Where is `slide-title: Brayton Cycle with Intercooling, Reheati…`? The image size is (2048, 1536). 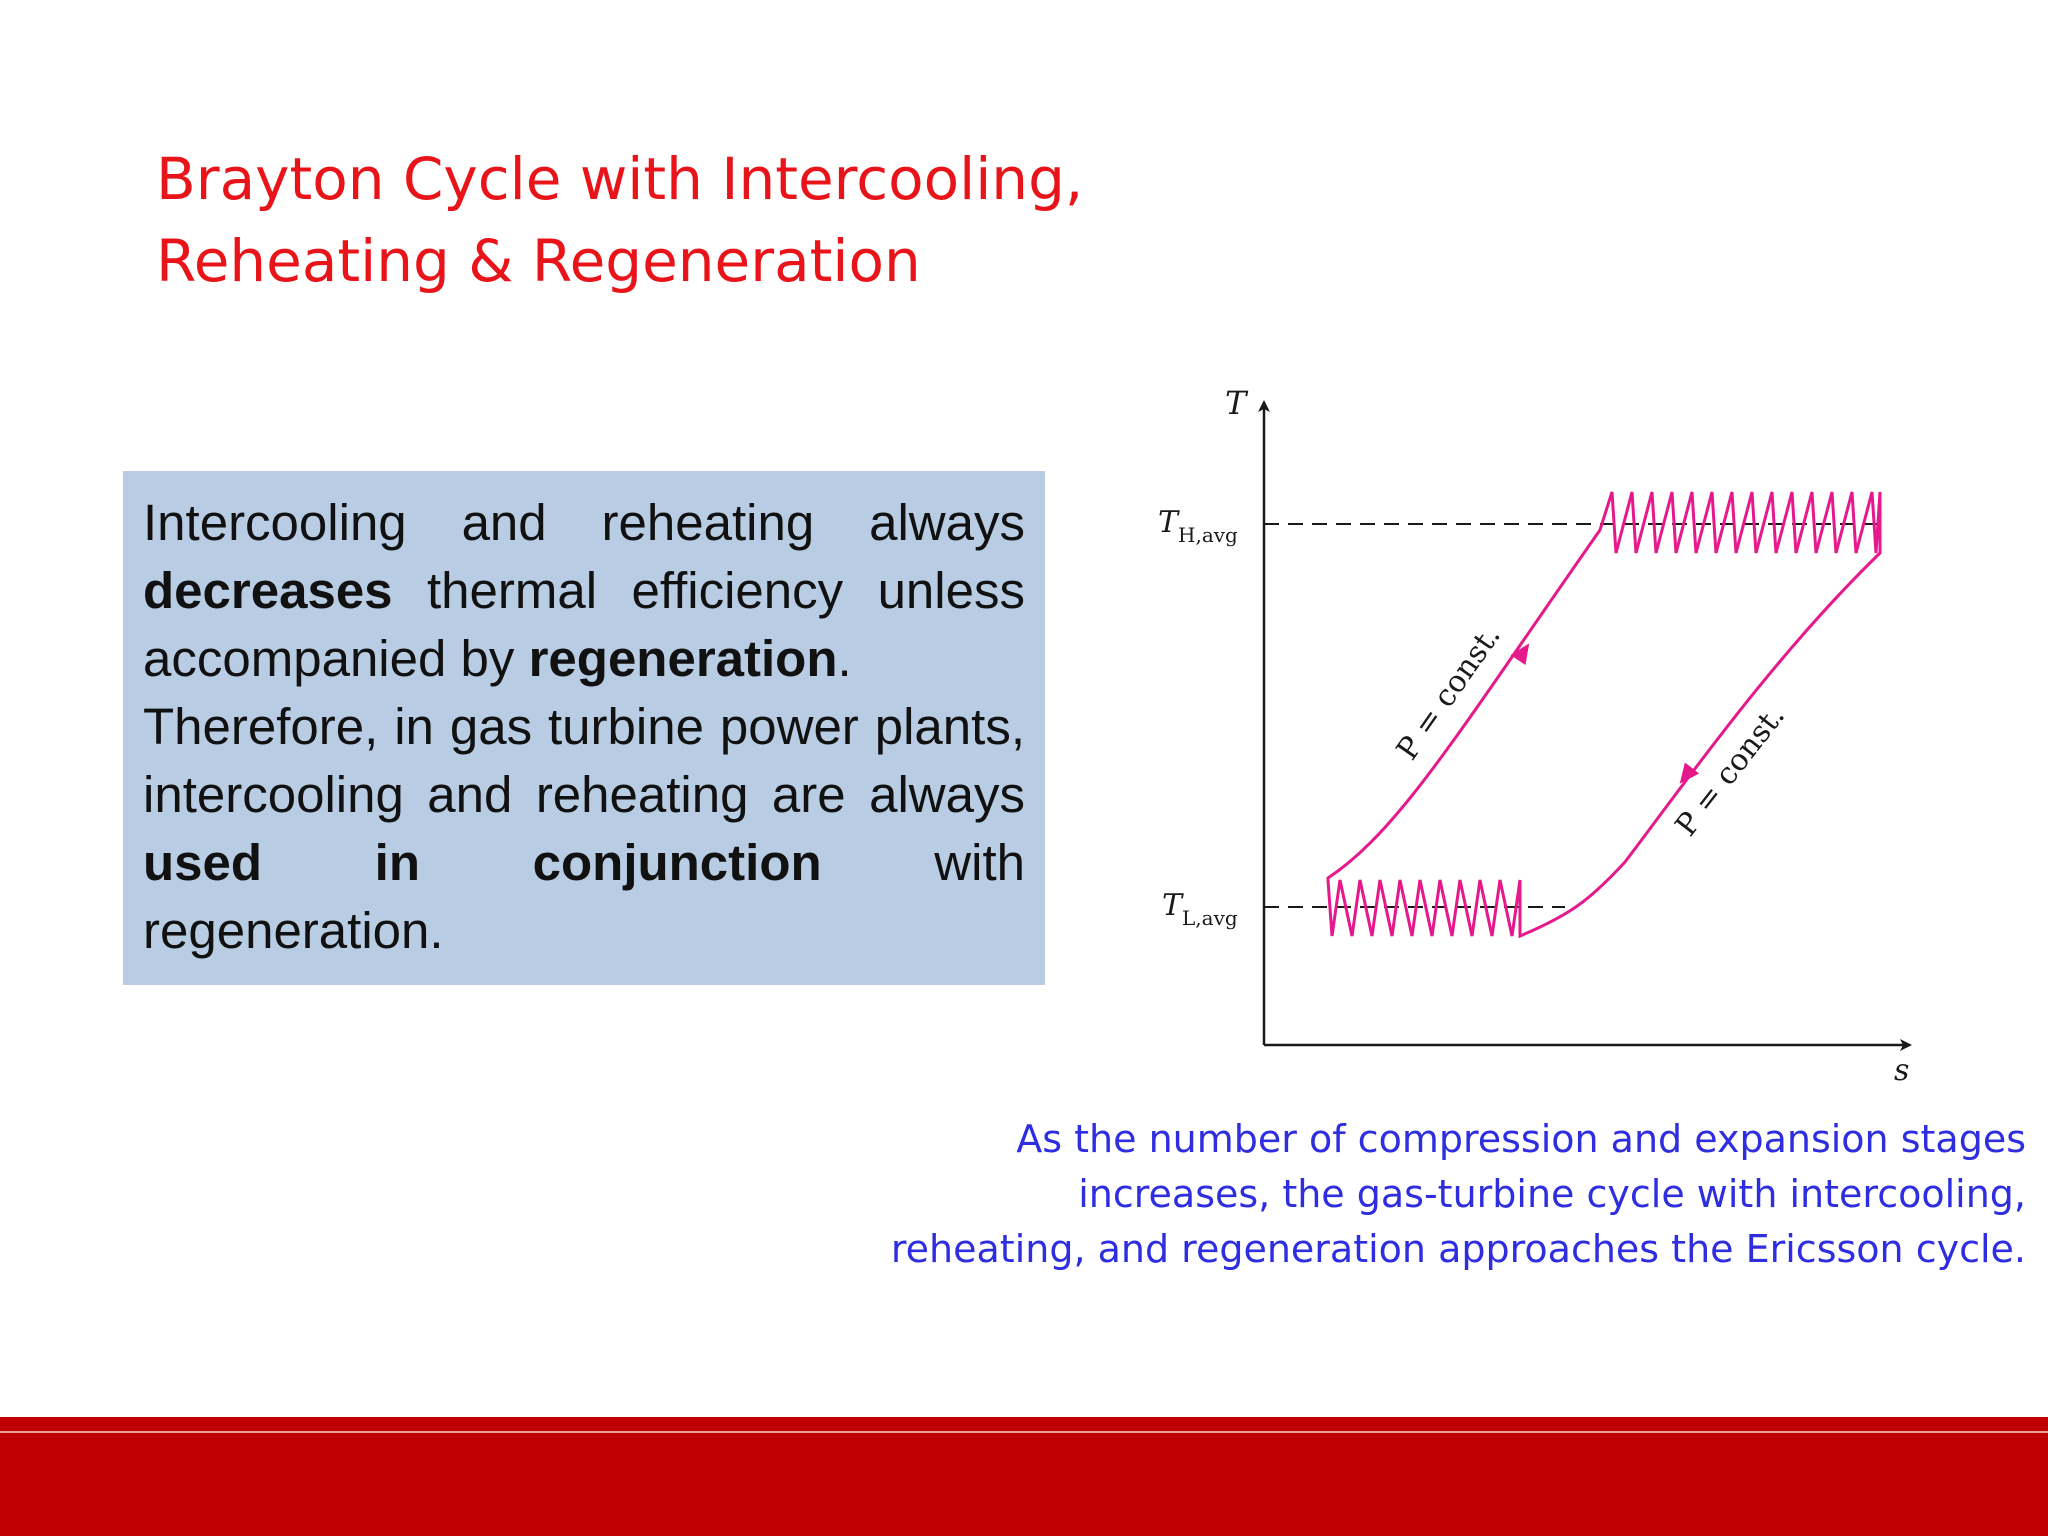 slide-title: Brayton Cycle with Intercooling, Reheati… is located at coordinates (656, 220).